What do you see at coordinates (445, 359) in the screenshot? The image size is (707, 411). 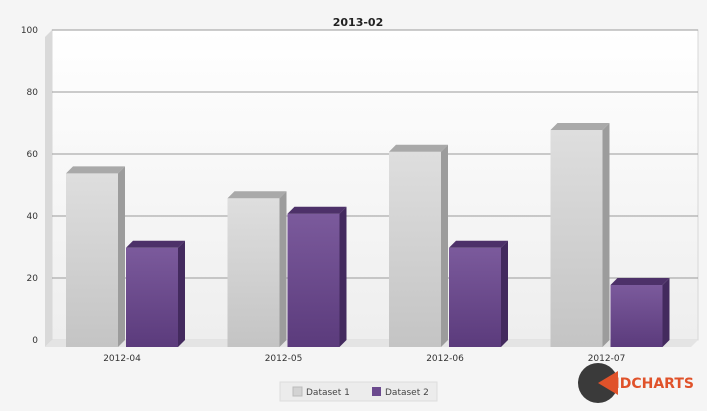 I see `x-tick-label: 2012-06` at bounding box center [445, 359].